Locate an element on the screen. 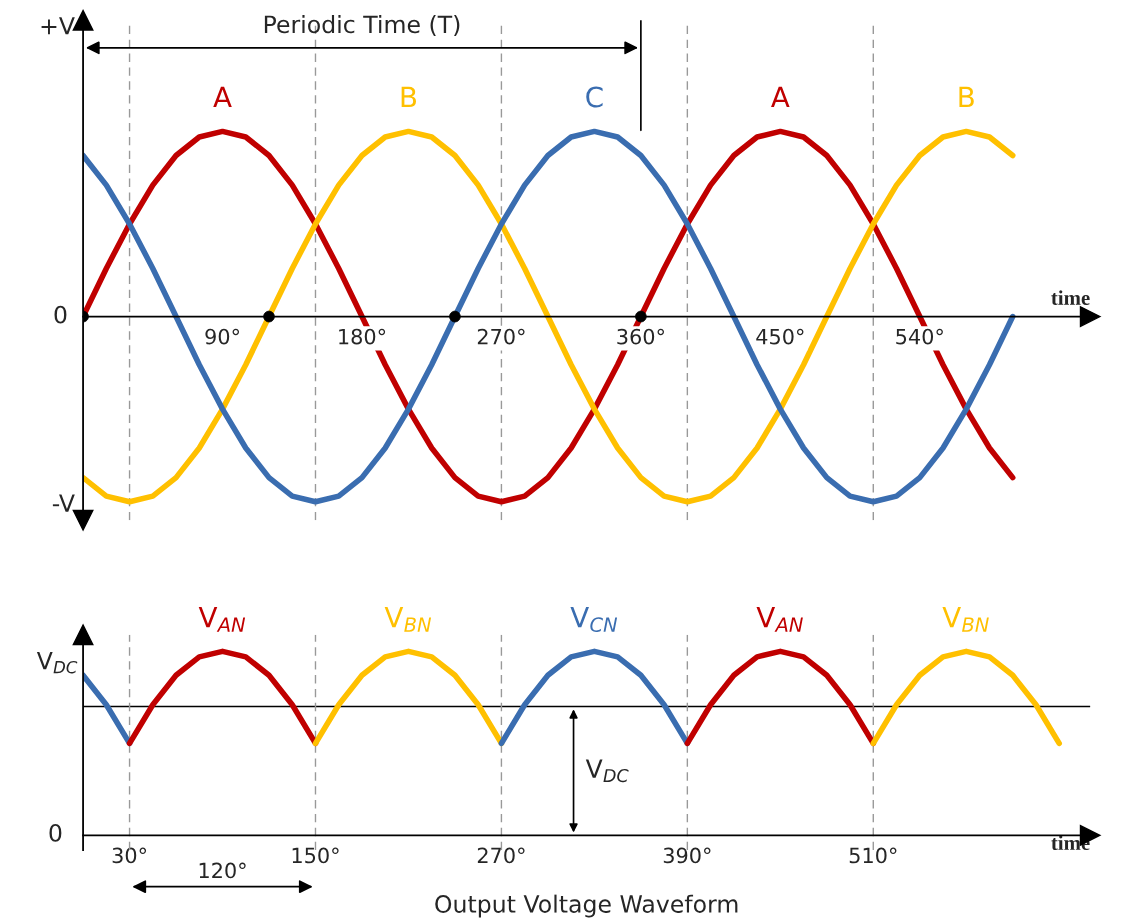  series-label: V$_{CN}$ is located at coordinates (594, 619).